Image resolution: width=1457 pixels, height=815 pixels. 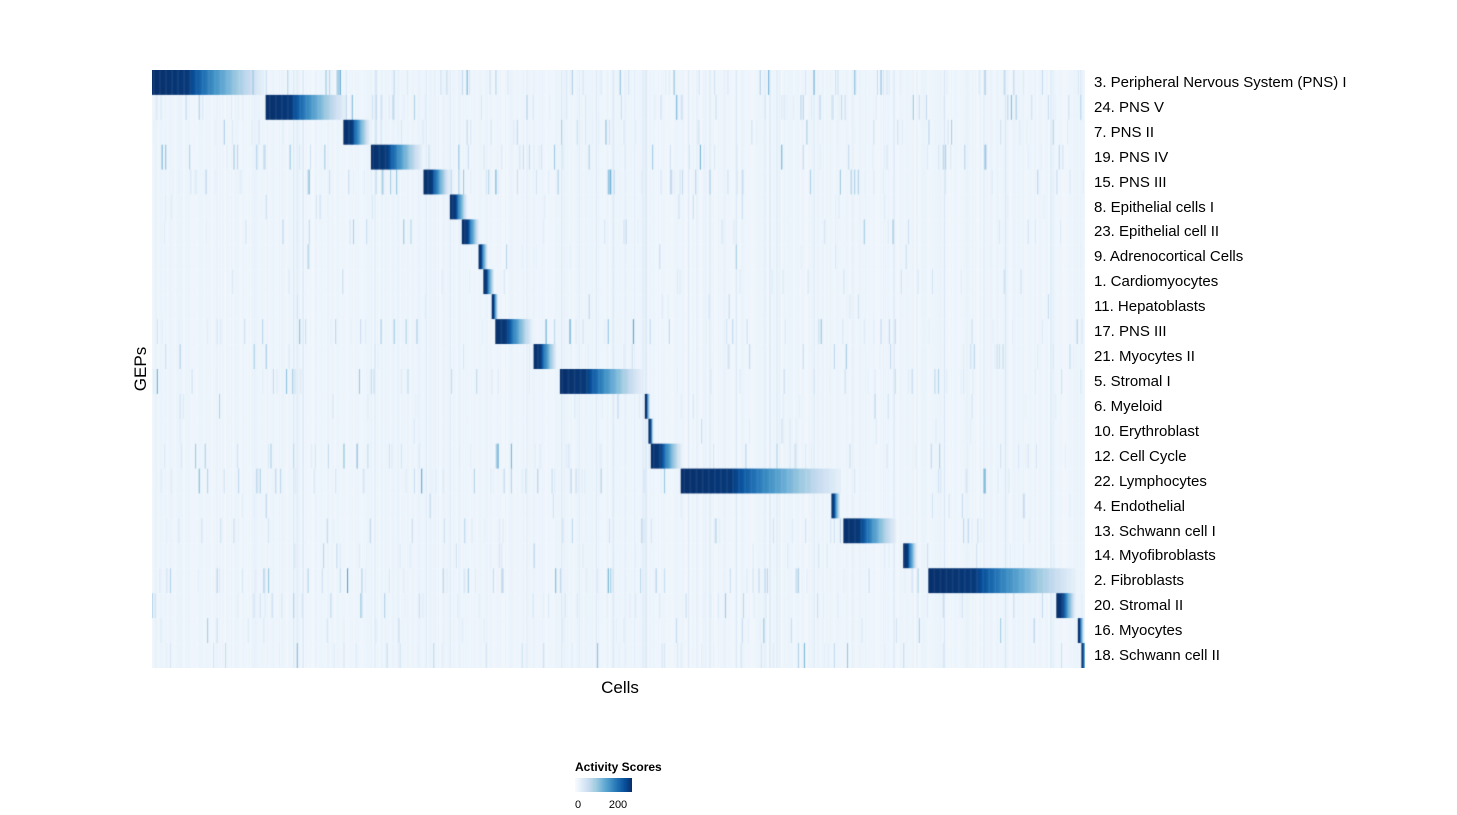 What do you see at coordinates (1157, 656) in the screenshot?
I see `row-label: 18. Schwann cell II` at bounding box center [1157, 656].